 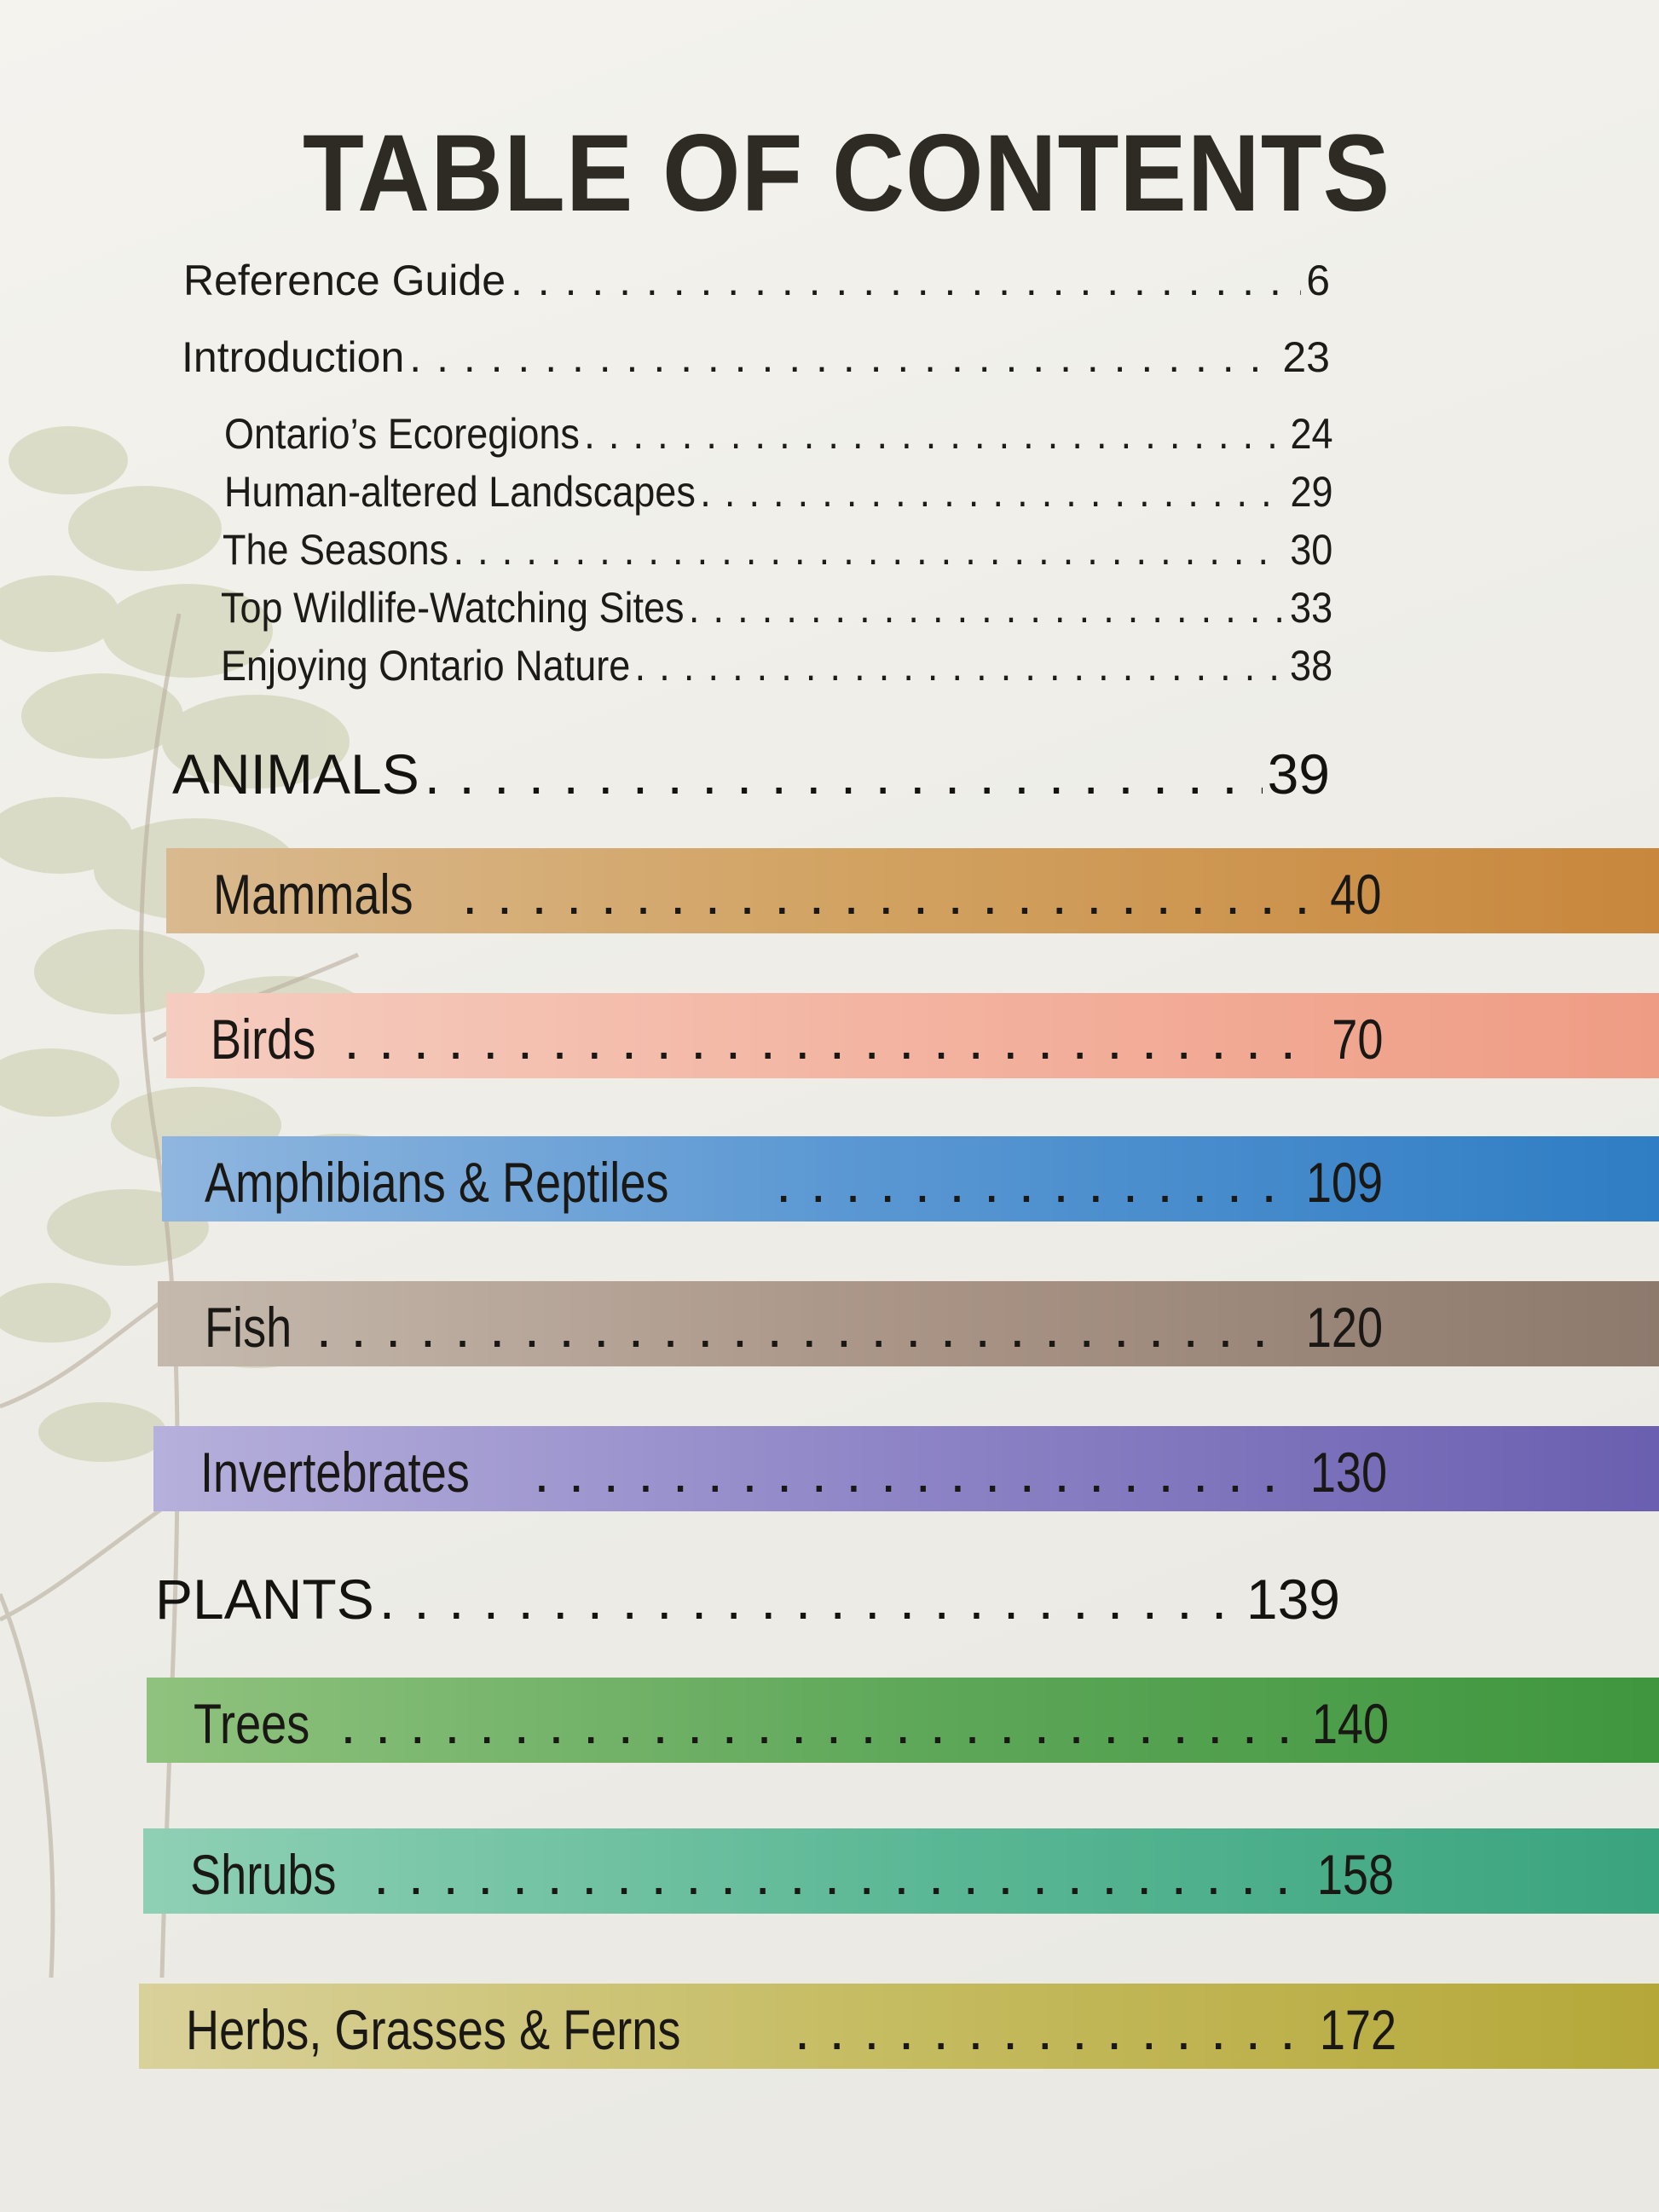 I want to click on entry-label: ANIMALS, so click(x=295, y=774).